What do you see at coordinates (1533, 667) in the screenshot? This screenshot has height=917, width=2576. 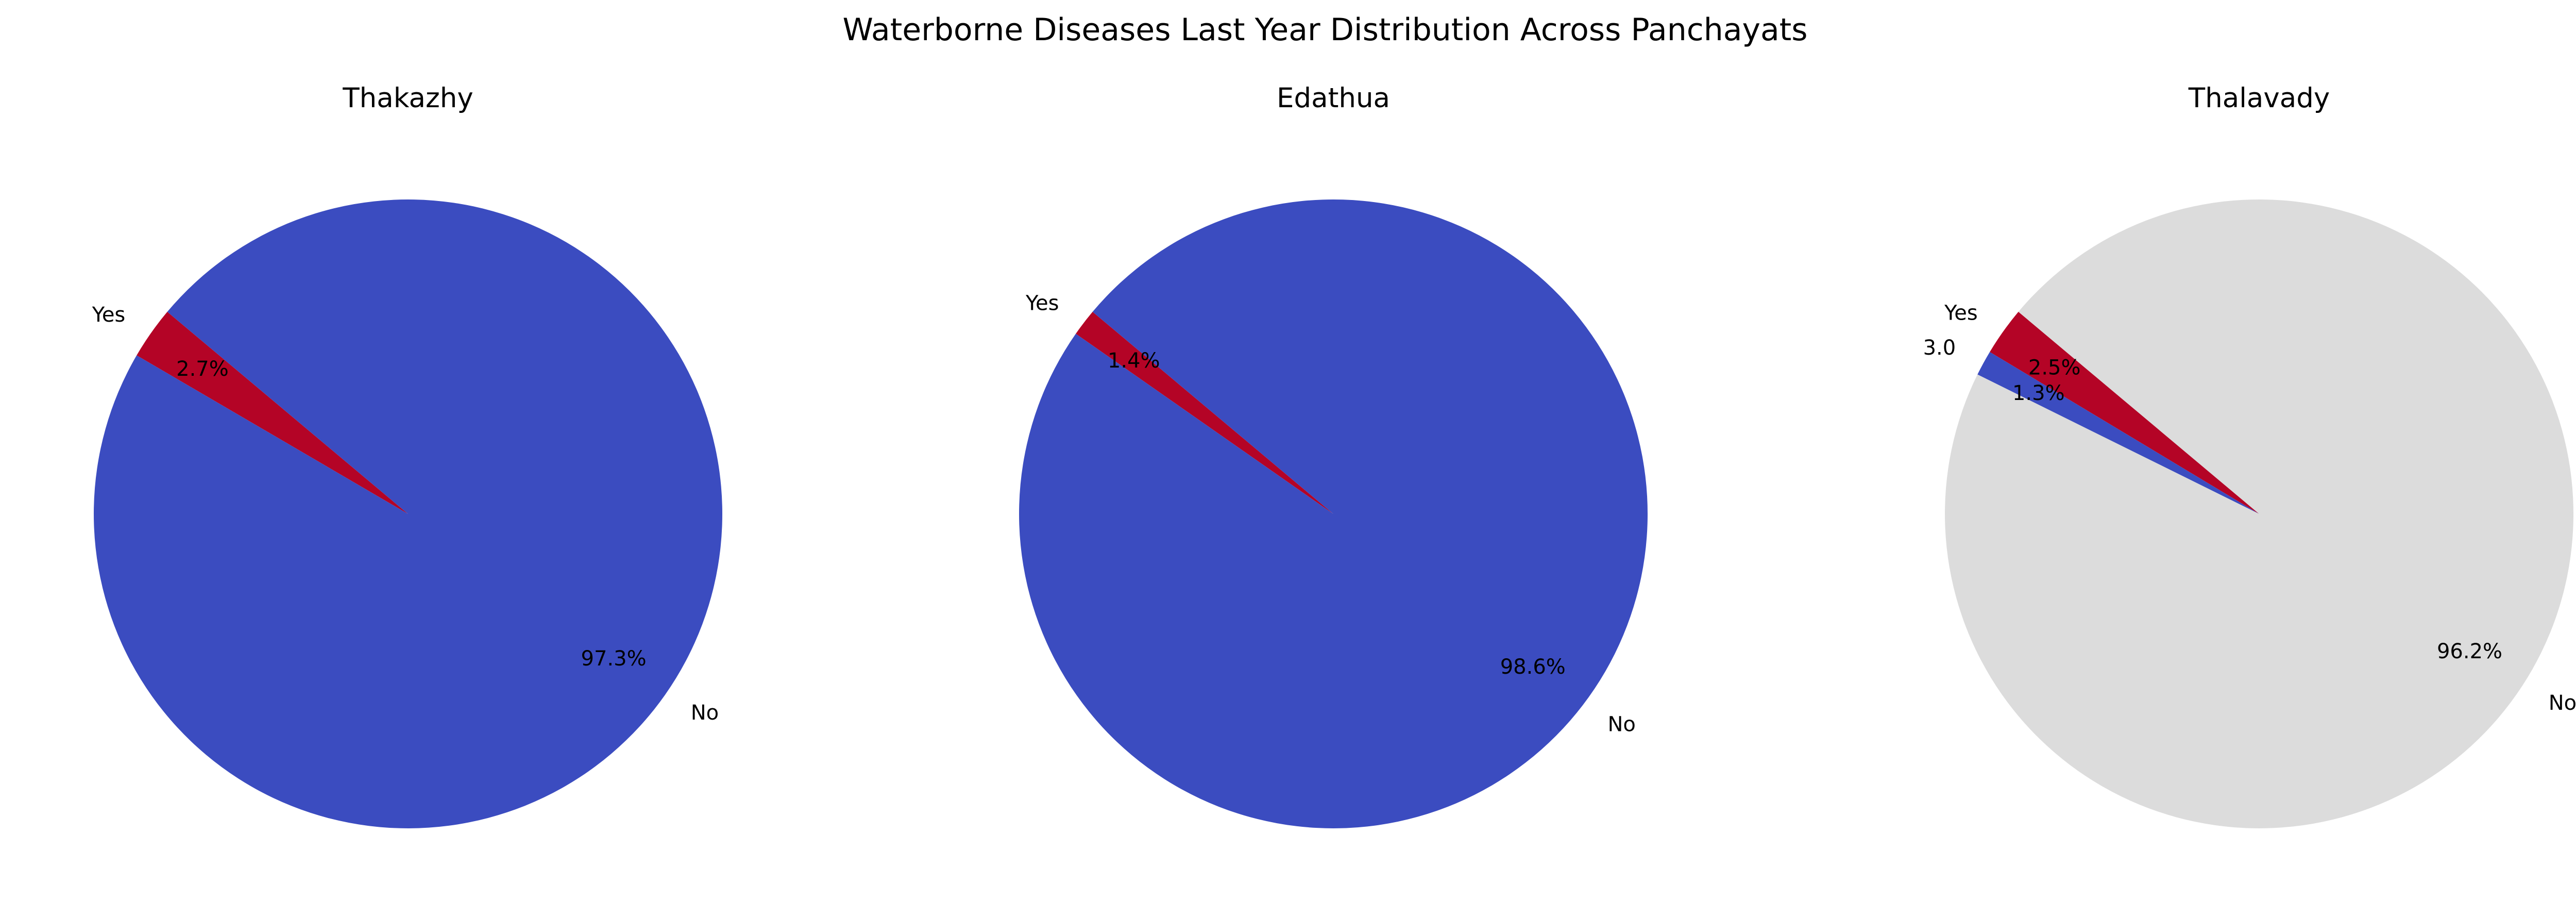 I see `pct-label-no: 98.6%` at bounding box center [1533, 667].